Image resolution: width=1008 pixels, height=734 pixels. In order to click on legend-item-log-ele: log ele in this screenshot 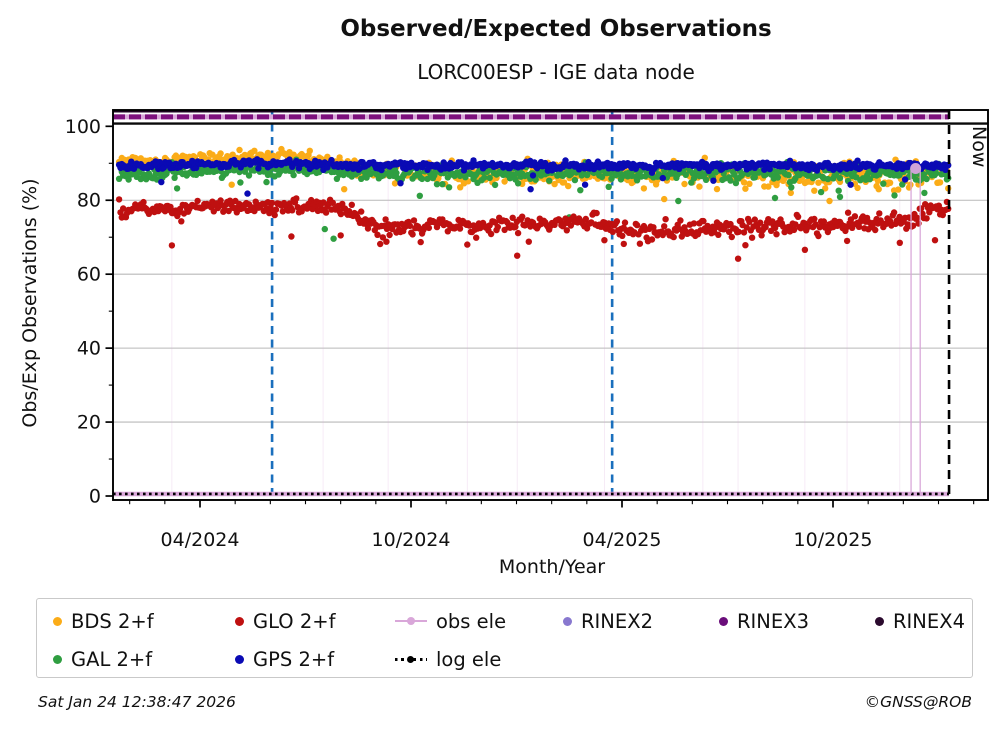, I will do `click(448, 659)`.